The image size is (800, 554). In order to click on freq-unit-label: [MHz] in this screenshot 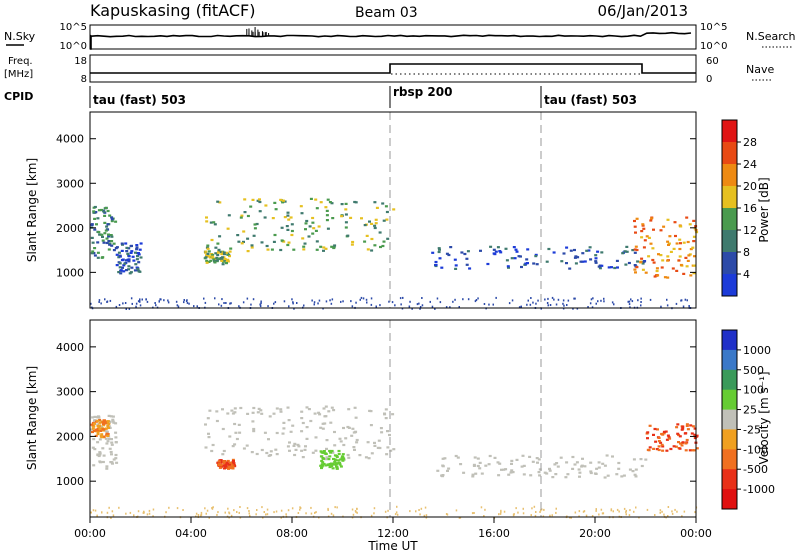, I will do `click(18, 74)`.